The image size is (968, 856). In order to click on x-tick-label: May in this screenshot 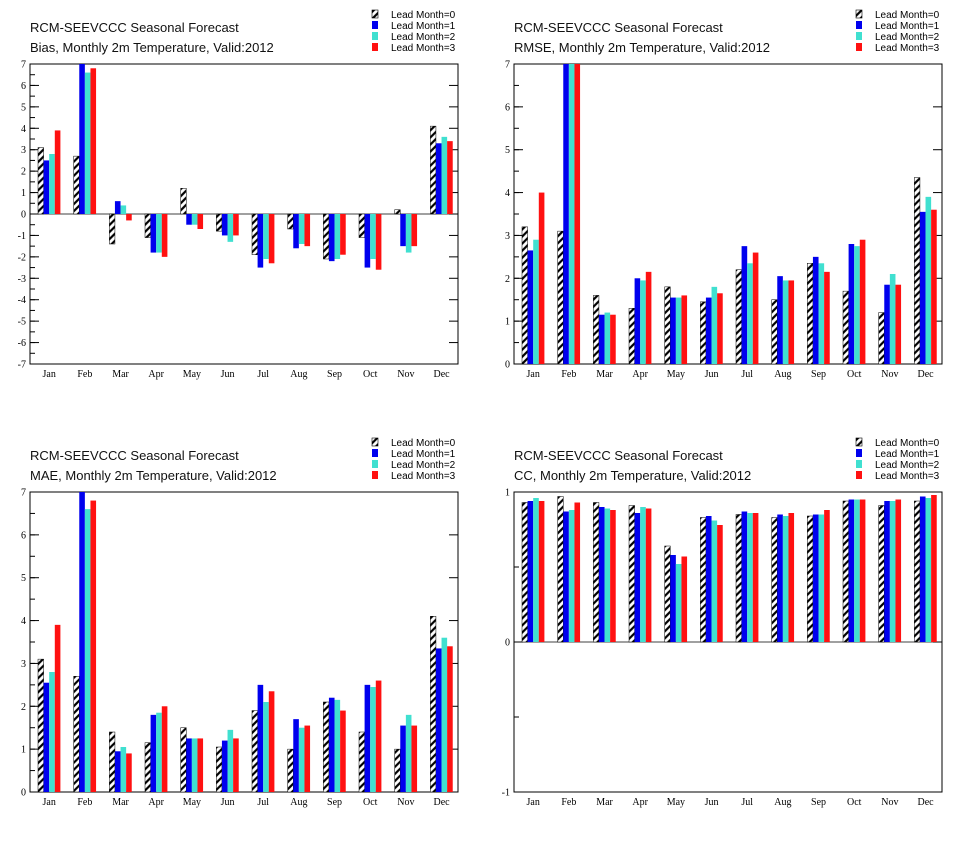, I will do `click(192, 374)`.